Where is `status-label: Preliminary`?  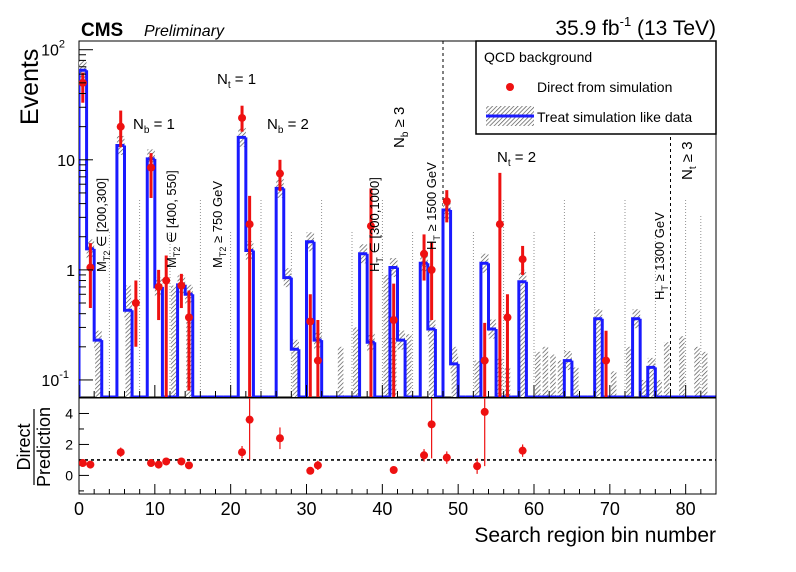
status-label: Preliminary is located at coordinates (184, 31).